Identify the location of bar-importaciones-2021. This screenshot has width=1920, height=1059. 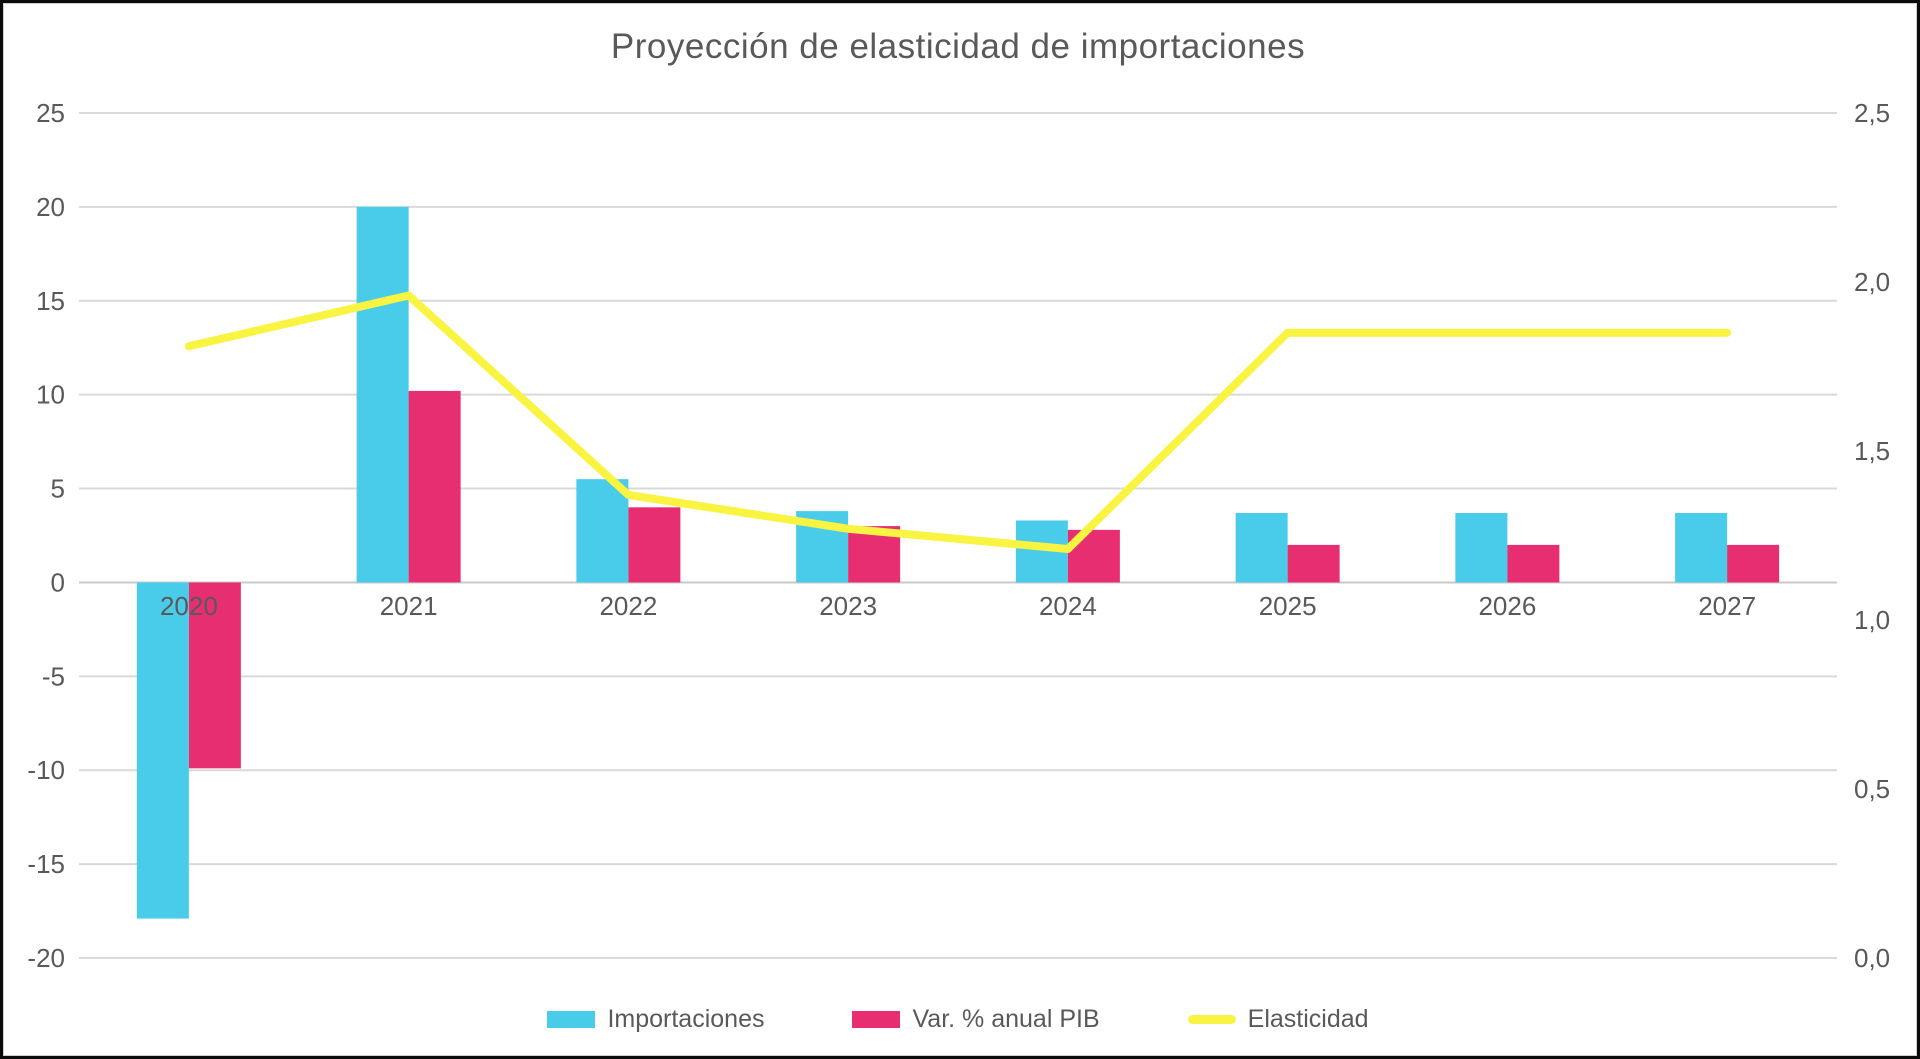
(382, 394).